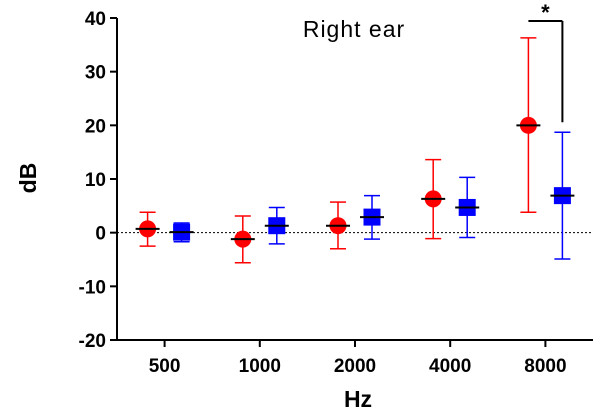 This screenshot has width=593, height=414. I want to click on x-tick-label: 8000, so click(545, 366).